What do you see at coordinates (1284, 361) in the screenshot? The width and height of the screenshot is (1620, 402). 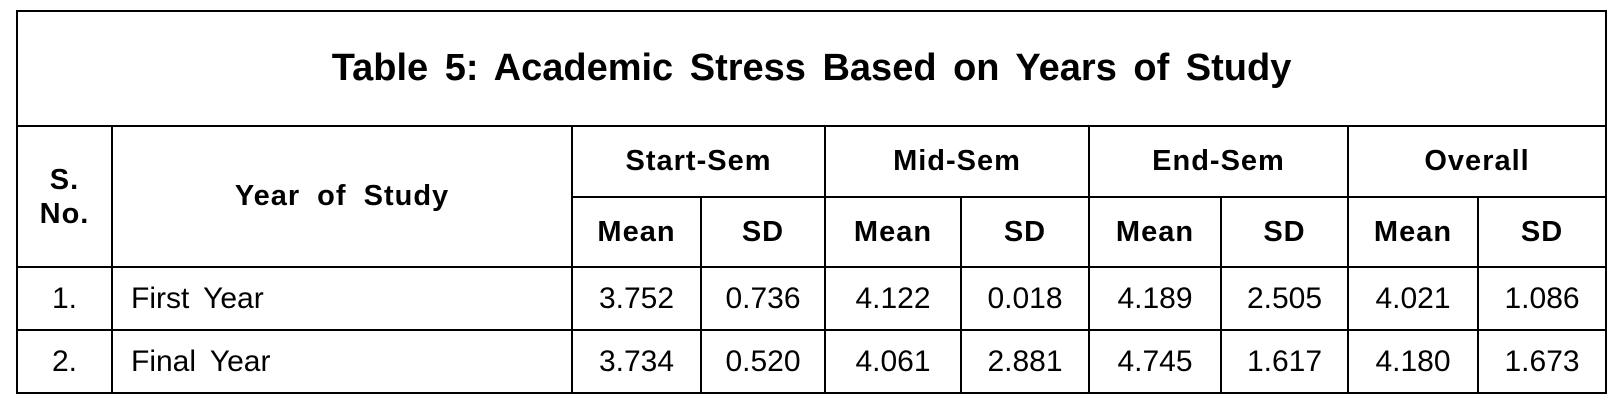 I see `value-cell: 1.617` at bounding box center [1284, 361].